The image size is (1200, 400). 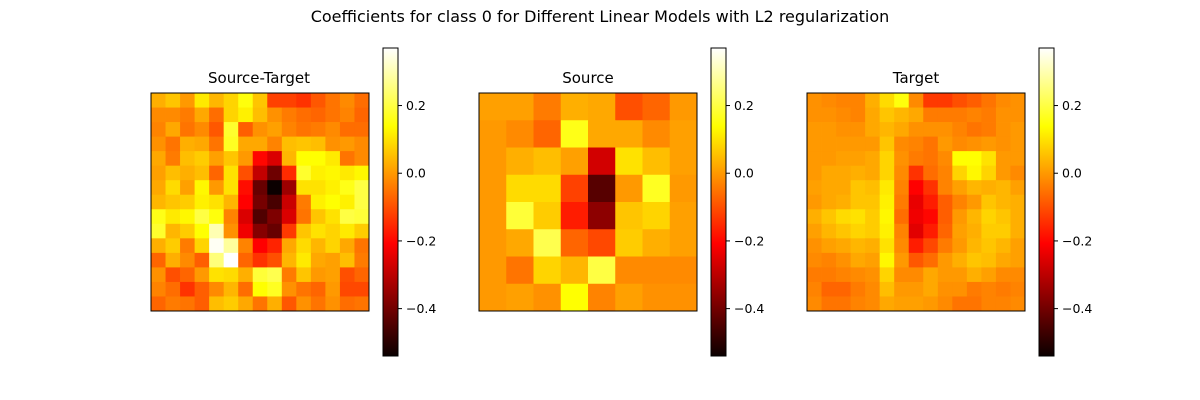 What do you see at coordinates (916, 78) in the screenshot?
I see `heatmap-title-target: Target` at bounding box center [916, 78].